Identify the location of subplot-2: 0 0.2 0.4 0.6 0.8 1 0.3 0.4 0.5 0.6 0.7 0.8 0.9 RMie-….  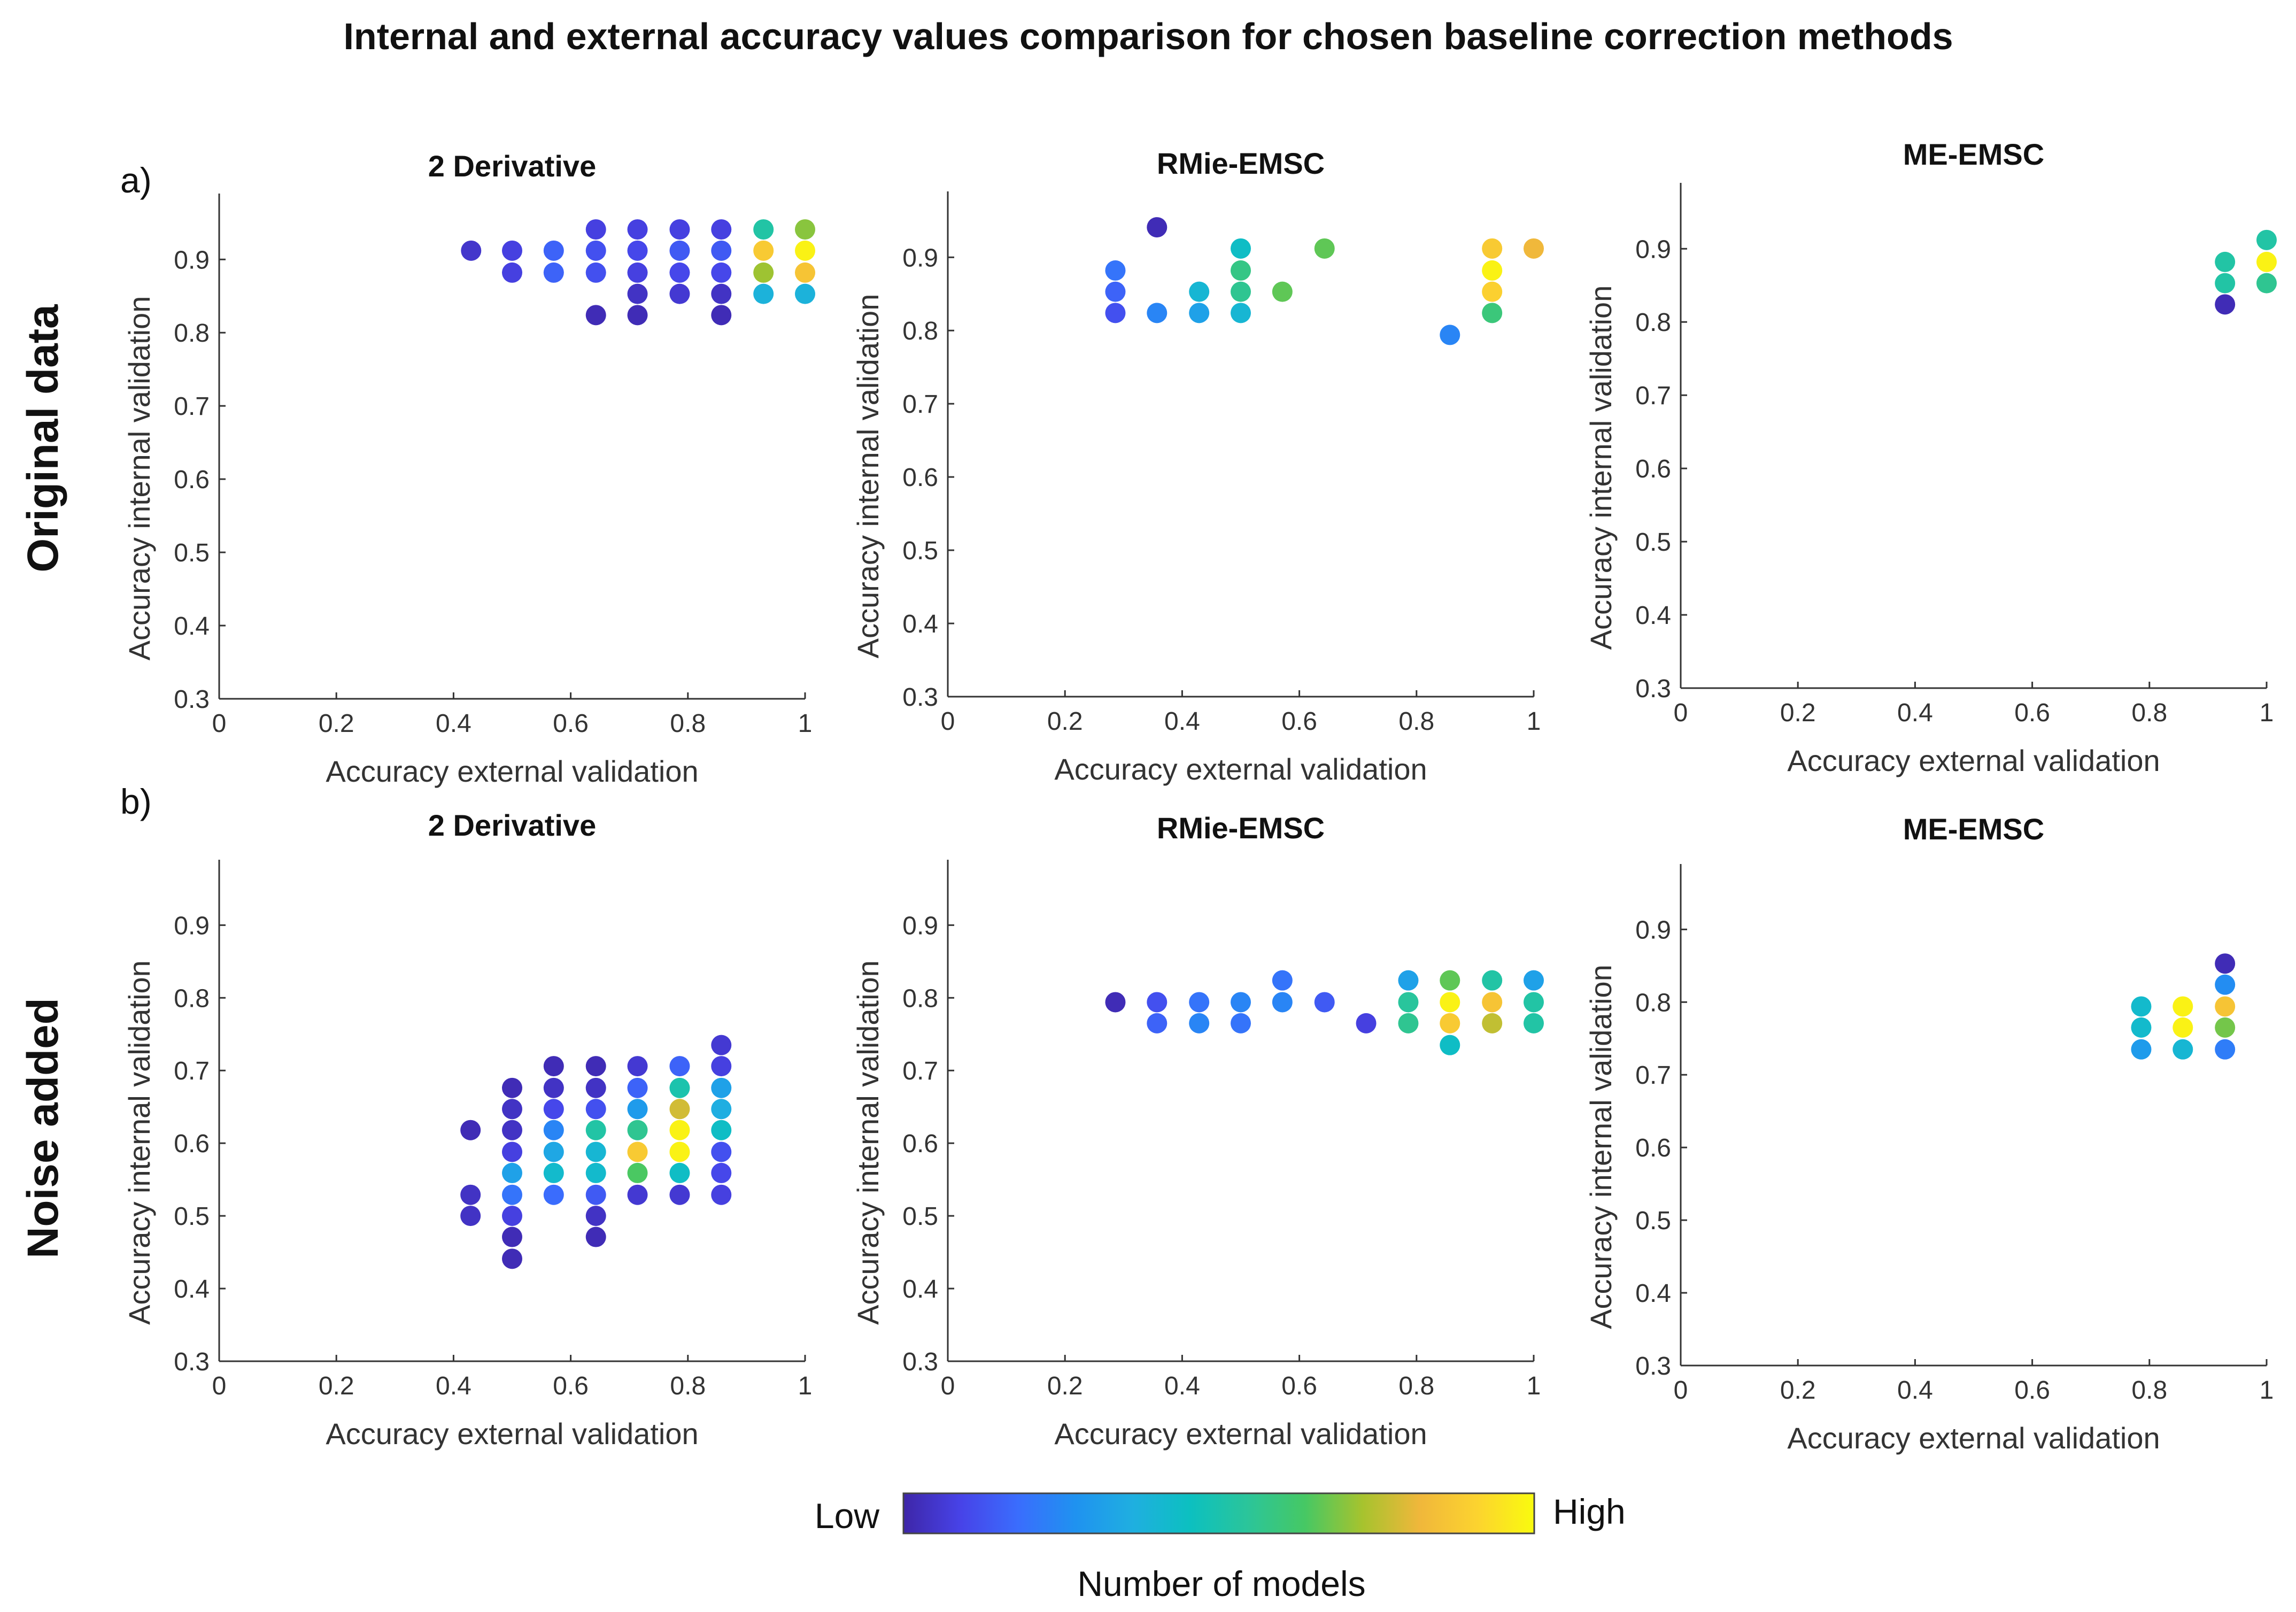
(1197, 466).